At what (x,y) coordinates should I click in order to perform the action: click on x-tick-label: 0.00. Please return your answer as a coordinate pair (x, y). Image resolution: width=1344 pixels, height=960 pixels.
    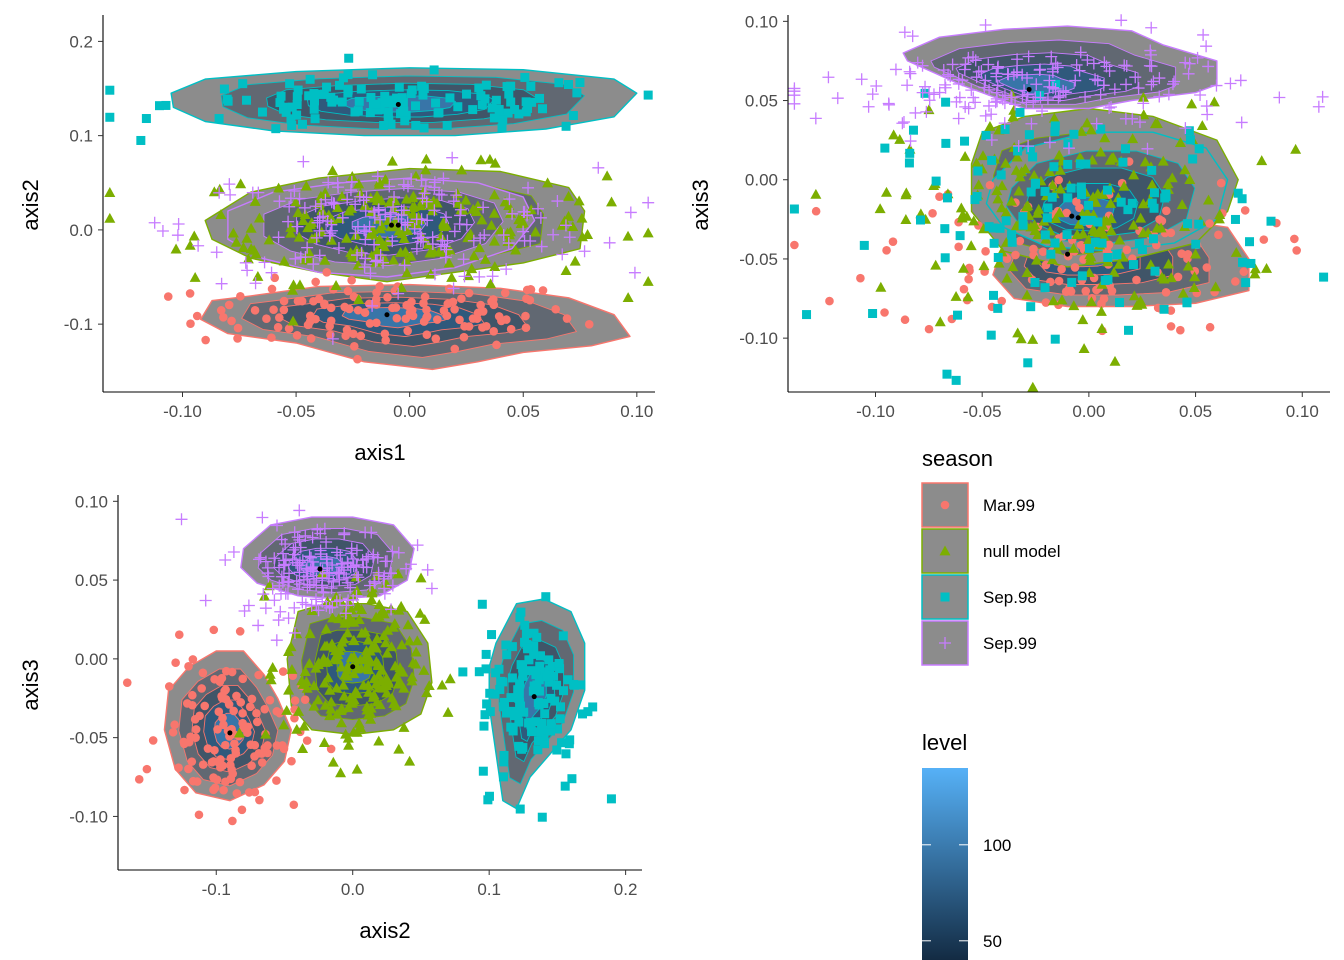
    Looking at the image, I should click on (409, 411).